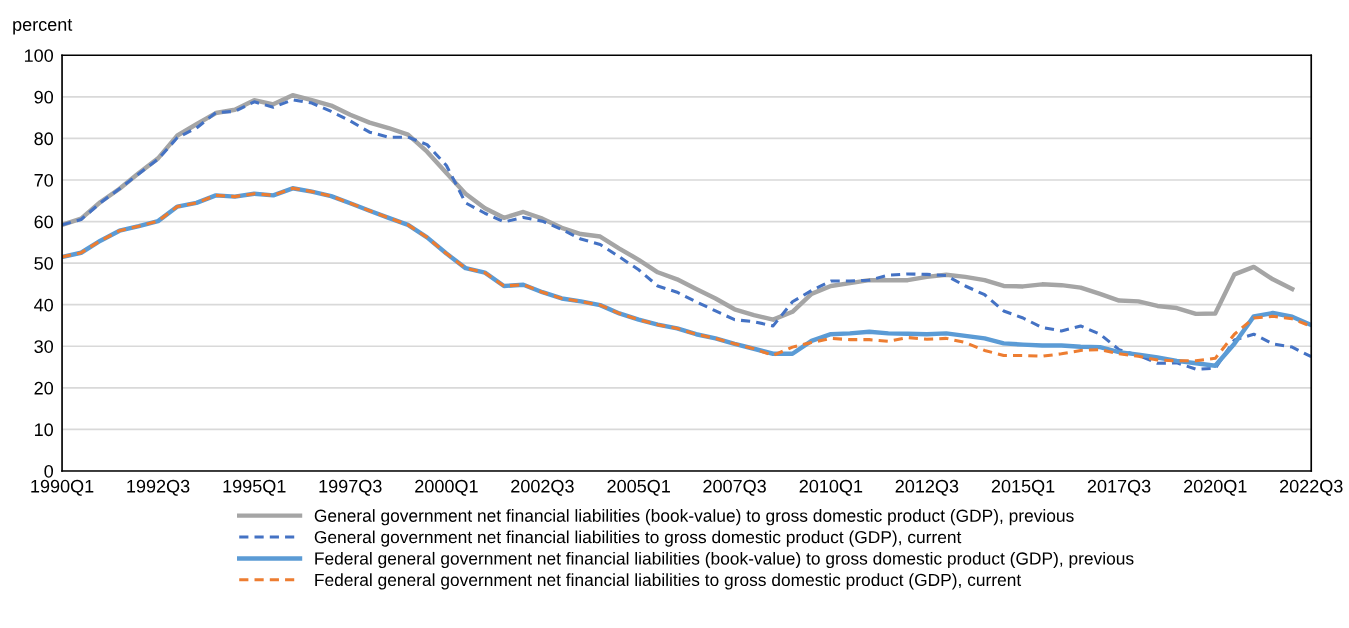 This screenshot has width=1349, height=628. I want to click on x-tick-label: 1992Q3, so click(158, 487).